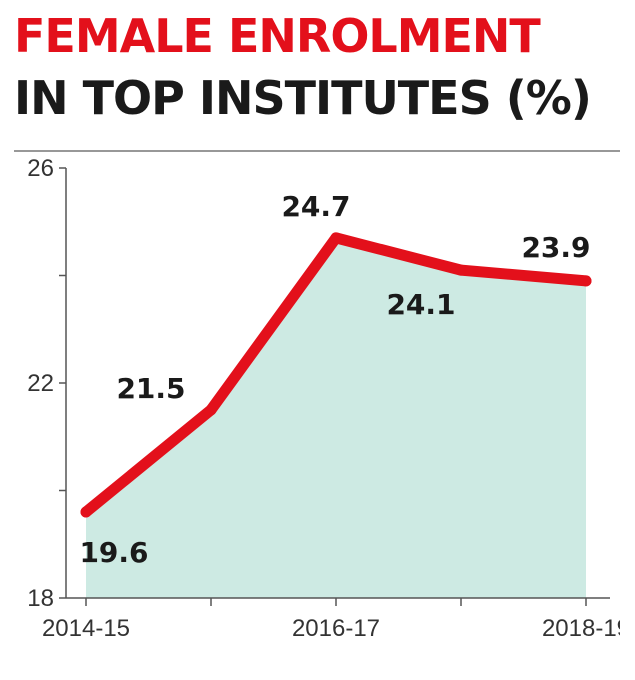 This screenshot has width=635, height=680. Describe the element at coordinates (555, 247) in the screenshot. I see `data-label: 23.9` at that location.